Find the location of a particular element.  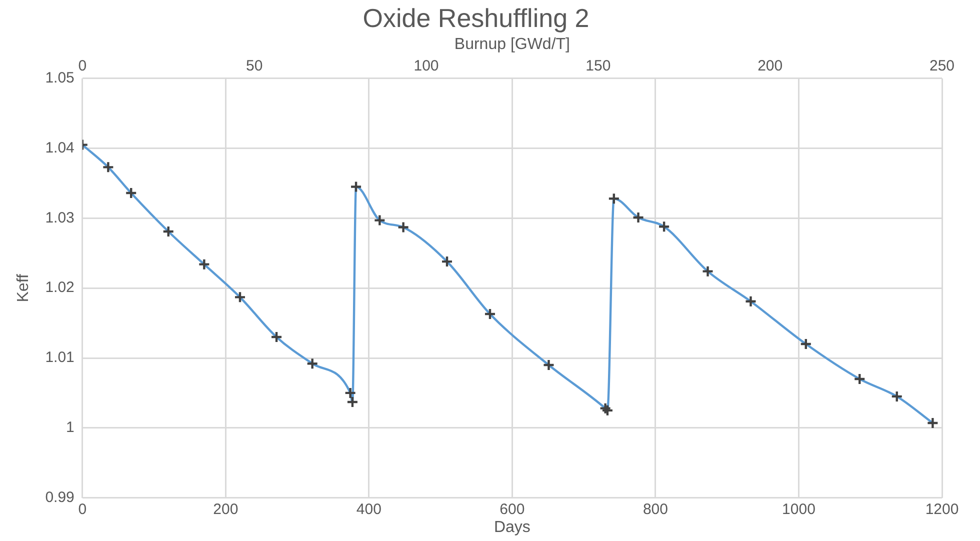

y-axis-title: Keff is located at coordinates (23, 287).